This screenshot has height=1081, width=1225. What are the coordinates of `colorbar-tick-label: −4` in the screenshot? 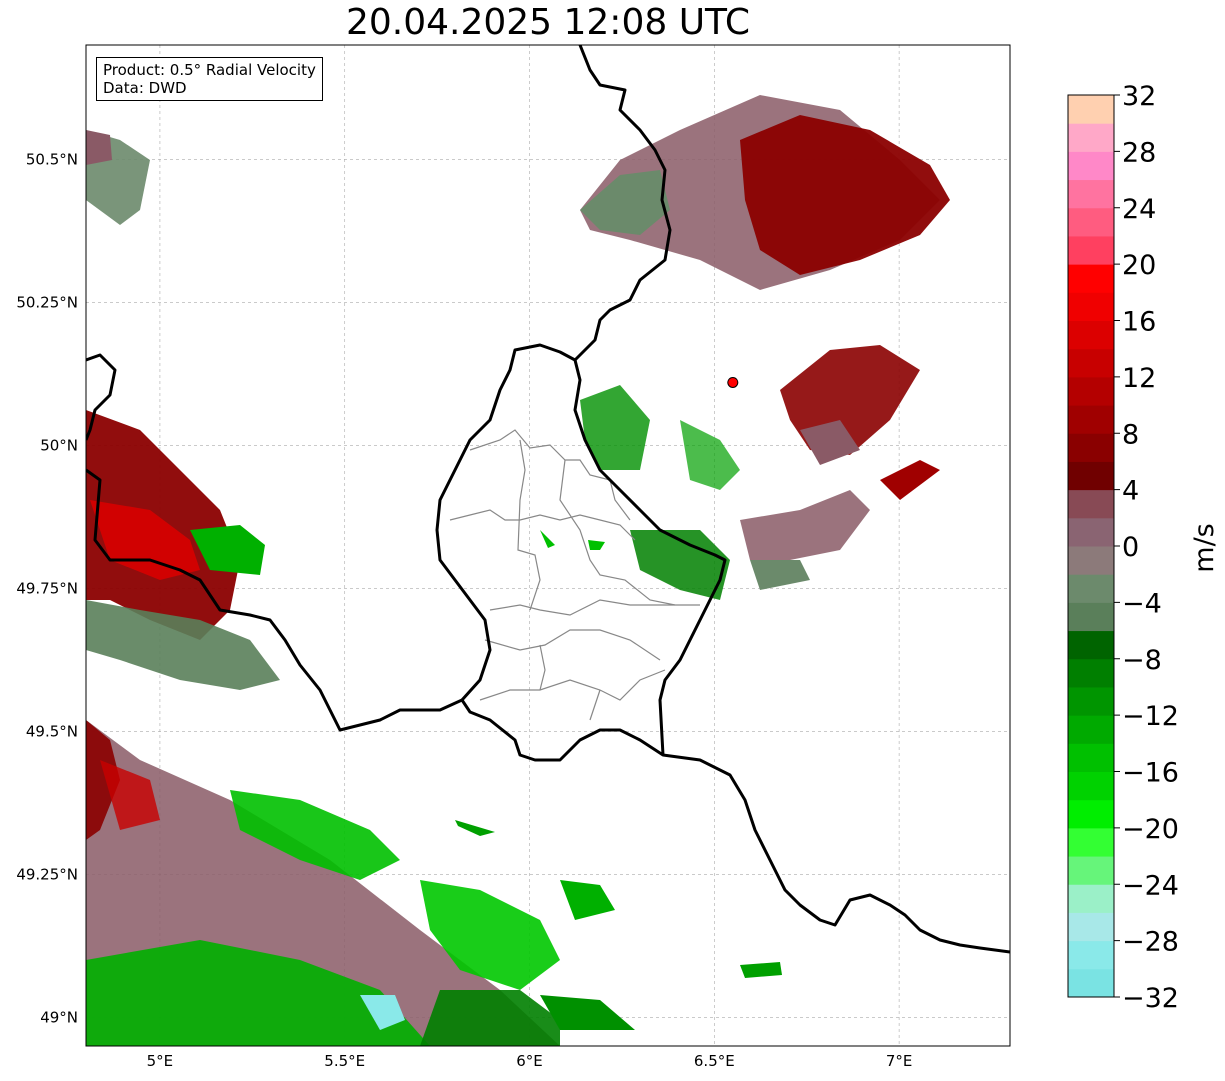 It's located at (1142, 603).